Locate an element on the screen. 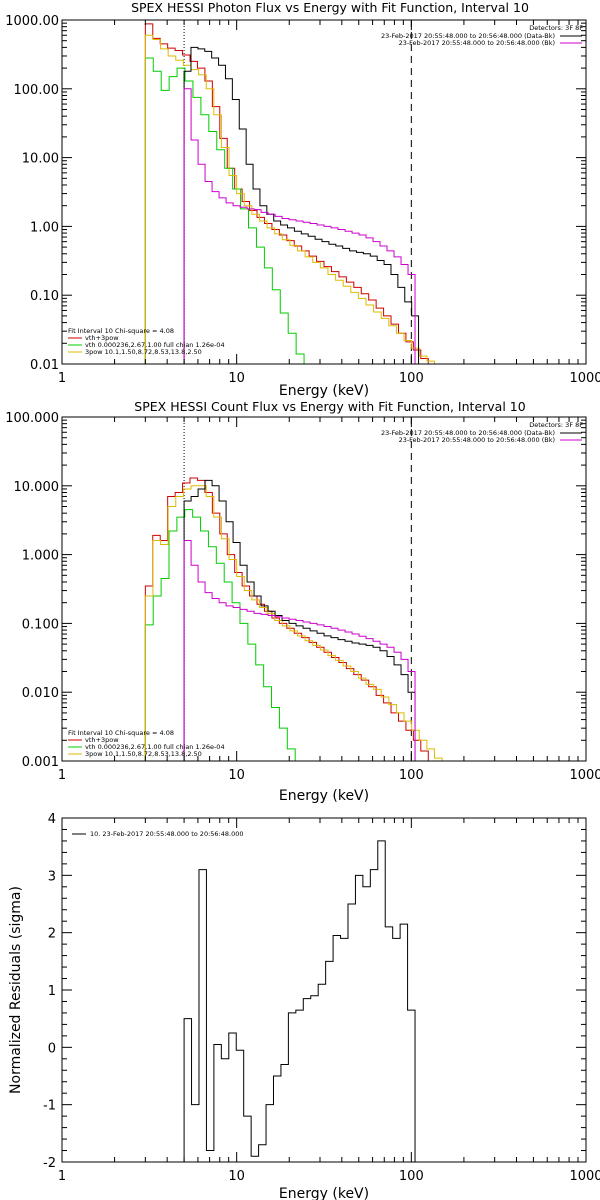 This screenshot has width=600, height=1200. count-flux-series-bk is located at coordinates (299, 650).